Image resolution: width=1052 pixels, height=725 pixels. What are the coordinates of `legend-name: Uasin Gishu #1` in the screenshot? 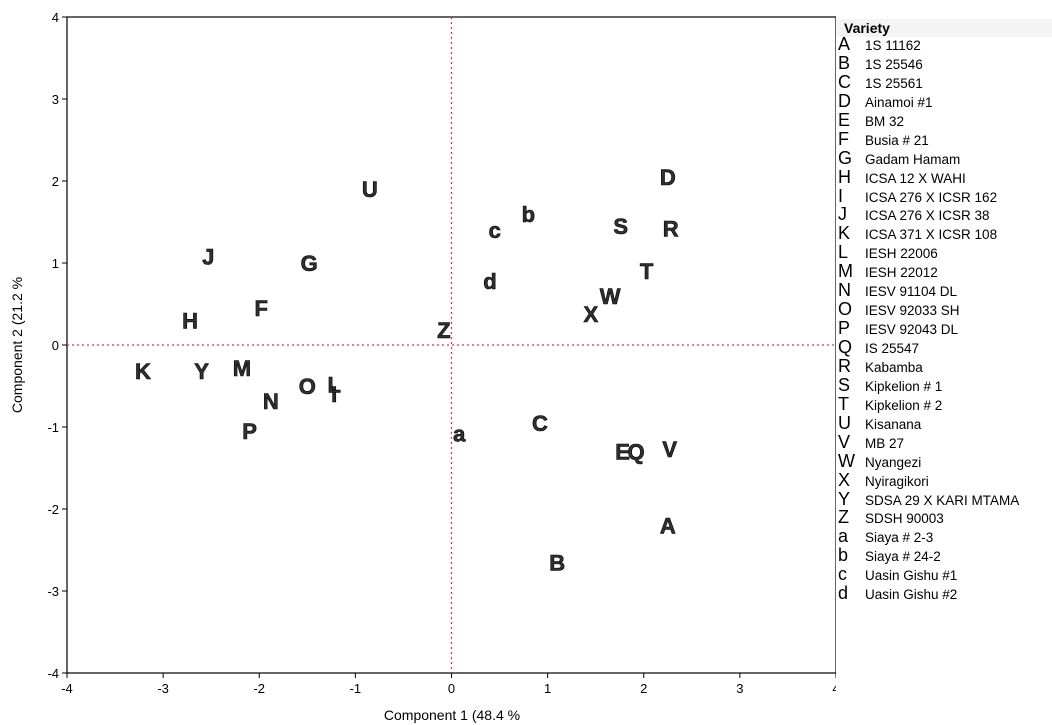 It's located at (911, 576).